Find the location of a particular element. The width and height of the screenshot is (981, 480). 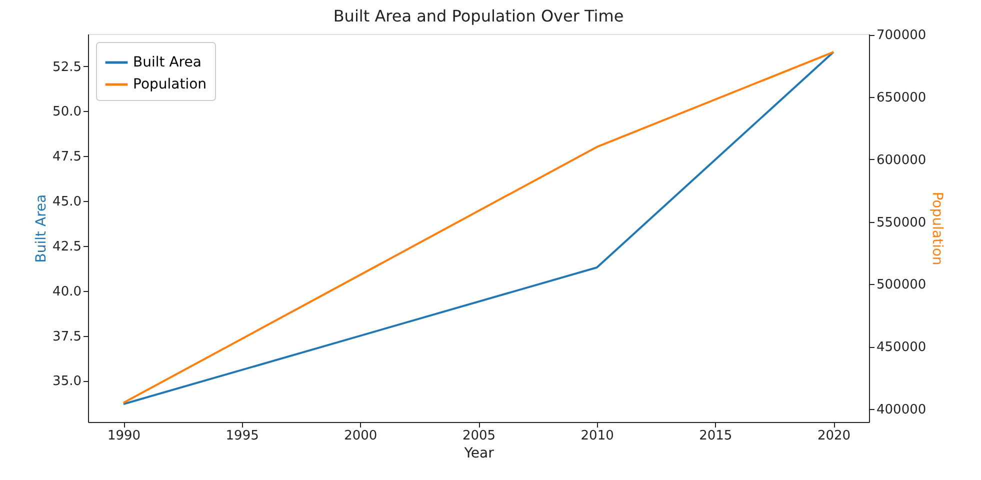

y2-tick-label: 550000 is located at coordinates (901, 222).